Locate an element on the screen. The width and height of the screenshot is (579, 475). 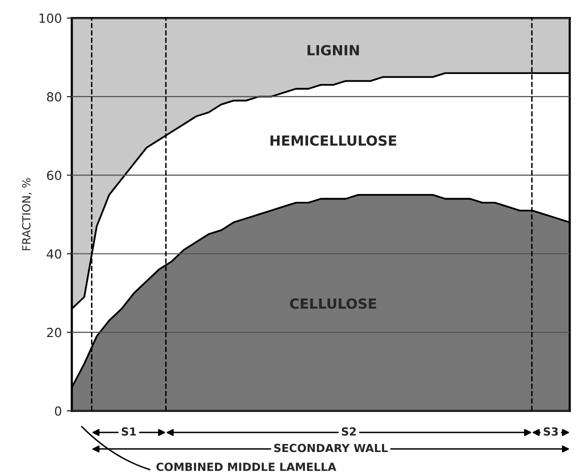
y-tick-label: 0 is located at coordinates (58, 411).